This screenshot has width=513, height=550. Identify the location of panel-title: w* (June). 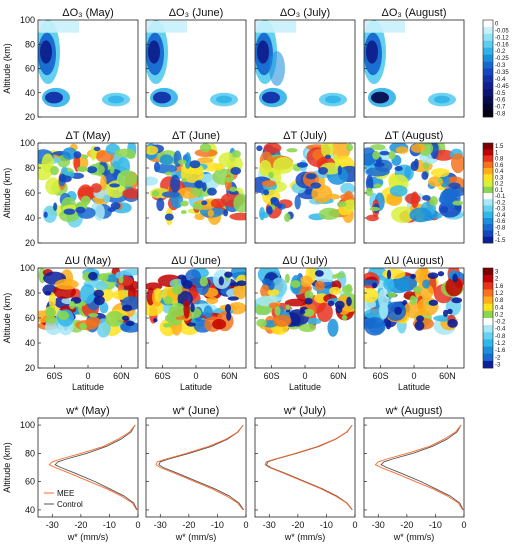
(195, 411).